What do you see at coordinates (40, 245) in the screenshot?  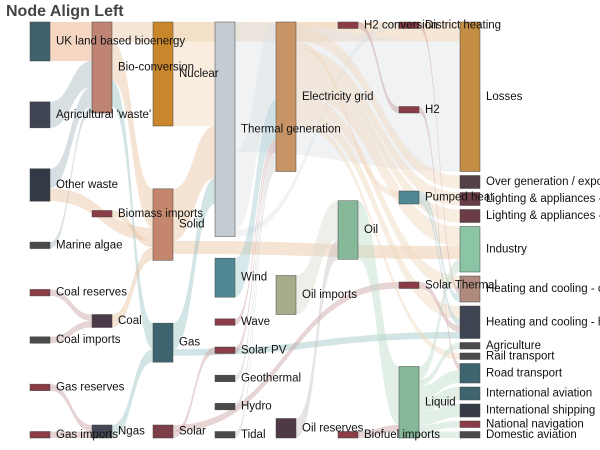 I see `node-marine` at bounding box center [40, 245].